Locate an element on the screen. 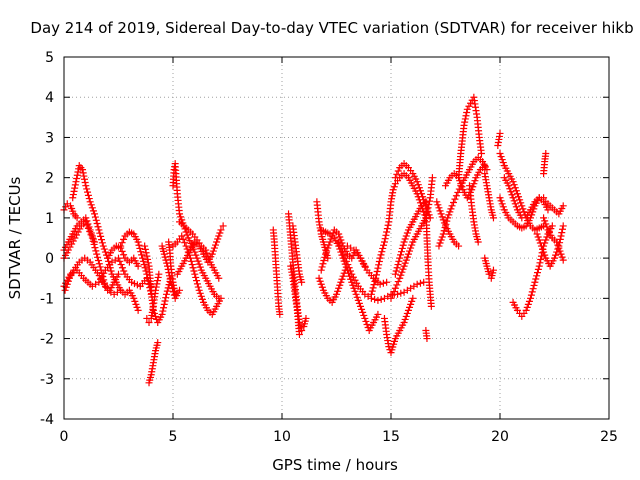  y-tick-label: 2 is located at coordinates (49, 179).